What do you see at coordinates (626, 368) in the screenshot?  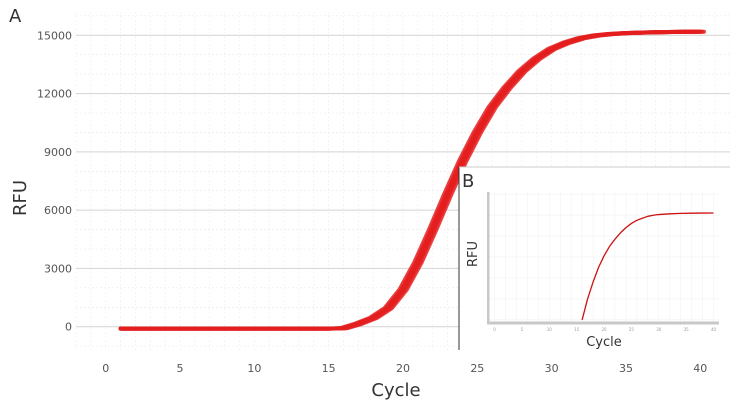 I see `x-tick-label: 35` at bounding box center [626, 368].